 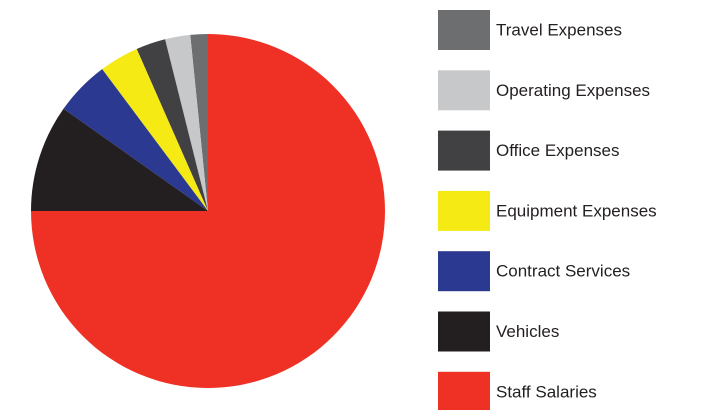 What do you see at coordinates (557, 150) in the screenshot?
I see `legend-label: Office Expenses` at bounding box center [557, 150].